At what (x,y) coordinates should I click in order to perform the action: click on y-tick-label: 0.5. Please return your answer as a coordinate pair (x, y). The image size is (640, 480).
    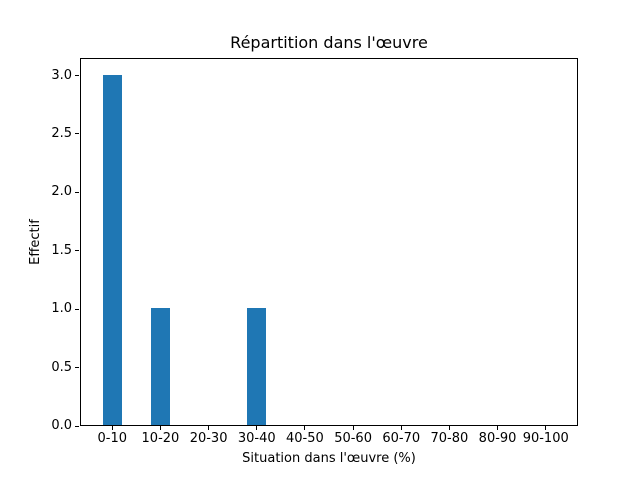
    Looking at the image, I should click on (61, 367).